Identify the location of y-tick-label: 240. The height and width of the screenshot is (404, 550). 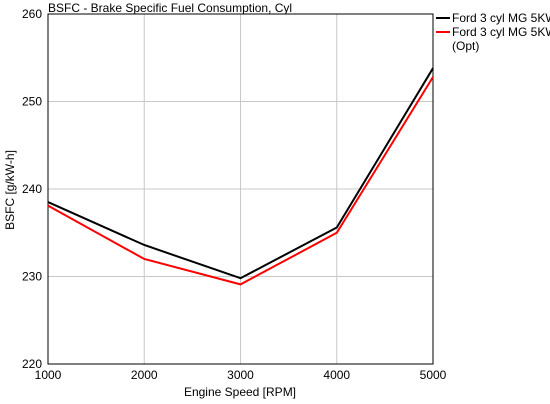
(32, 189).